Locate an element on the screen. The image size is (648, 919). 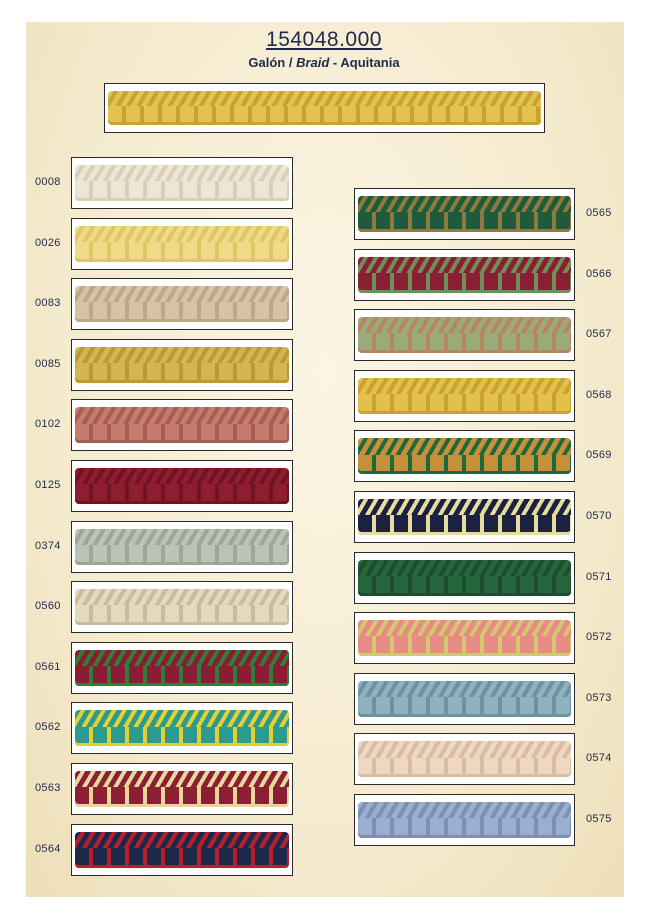
color-code-label: 0572 is located at coordinates (599, 637).